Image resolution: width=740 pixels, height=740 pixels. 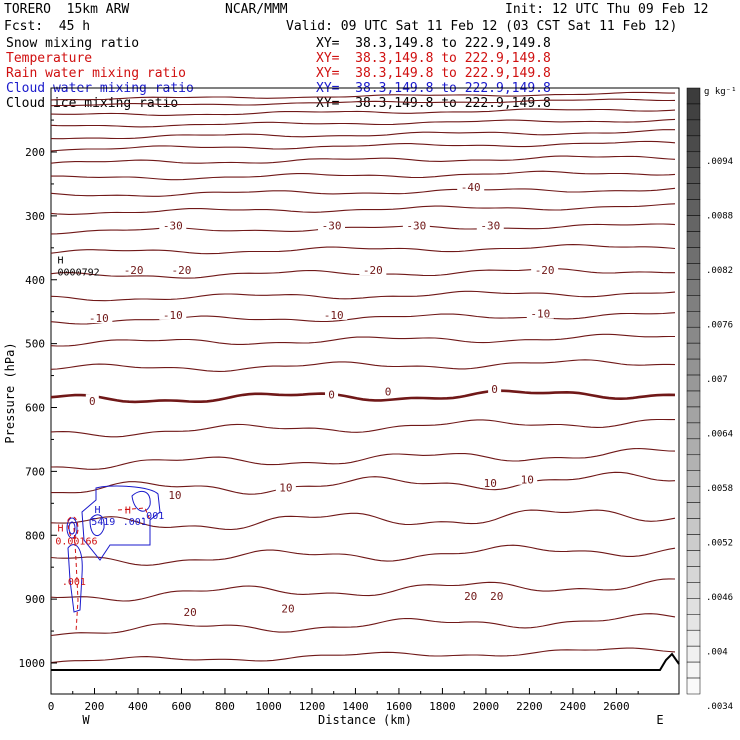 What do you see at coordinates (79, 272) in the screenshot?
I see `annotation-label: 0000792` at bounding box center [79, 272].